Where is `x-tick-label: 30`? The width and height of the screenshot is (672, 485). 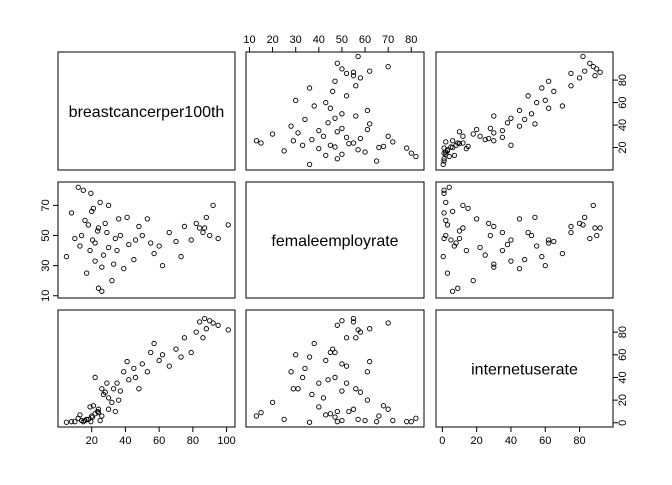 x-tick-label: 30 is located at coordinates (296, 40).